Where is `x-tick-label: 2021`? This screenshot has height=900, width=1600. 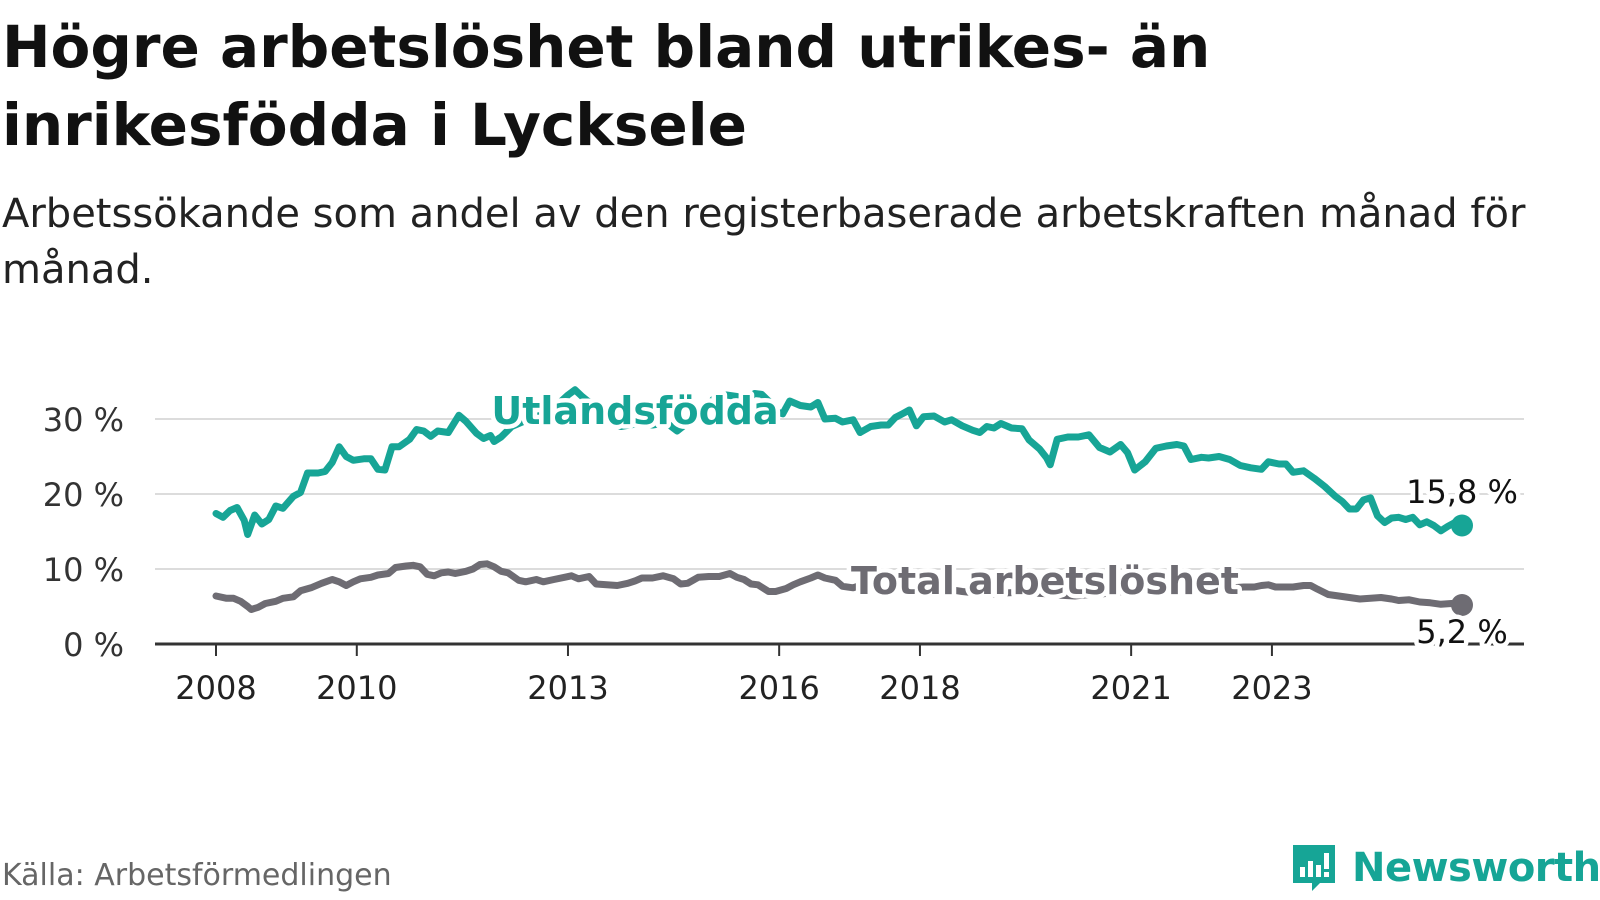
x-tick-label: 2021 is located at coordinates (1130, 688).